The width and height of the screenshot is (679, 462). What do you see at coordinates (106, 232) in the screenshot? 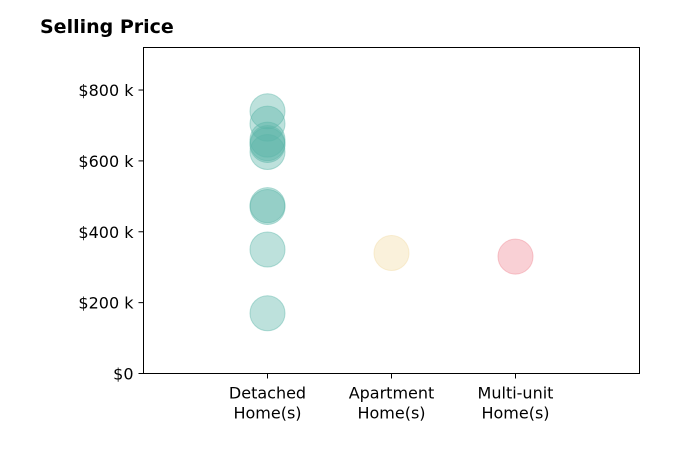
I see `y-tick-label: $400 k` at bounding box center [106, 232].